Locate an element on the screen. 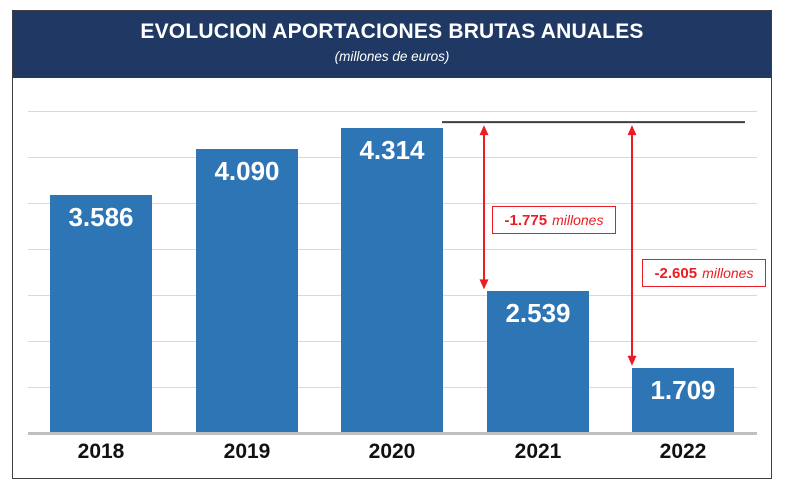 Image resolution: width=791 pixels, height=498 pixels. bar-2020: 4.314 is located at coordinates (392, 280).